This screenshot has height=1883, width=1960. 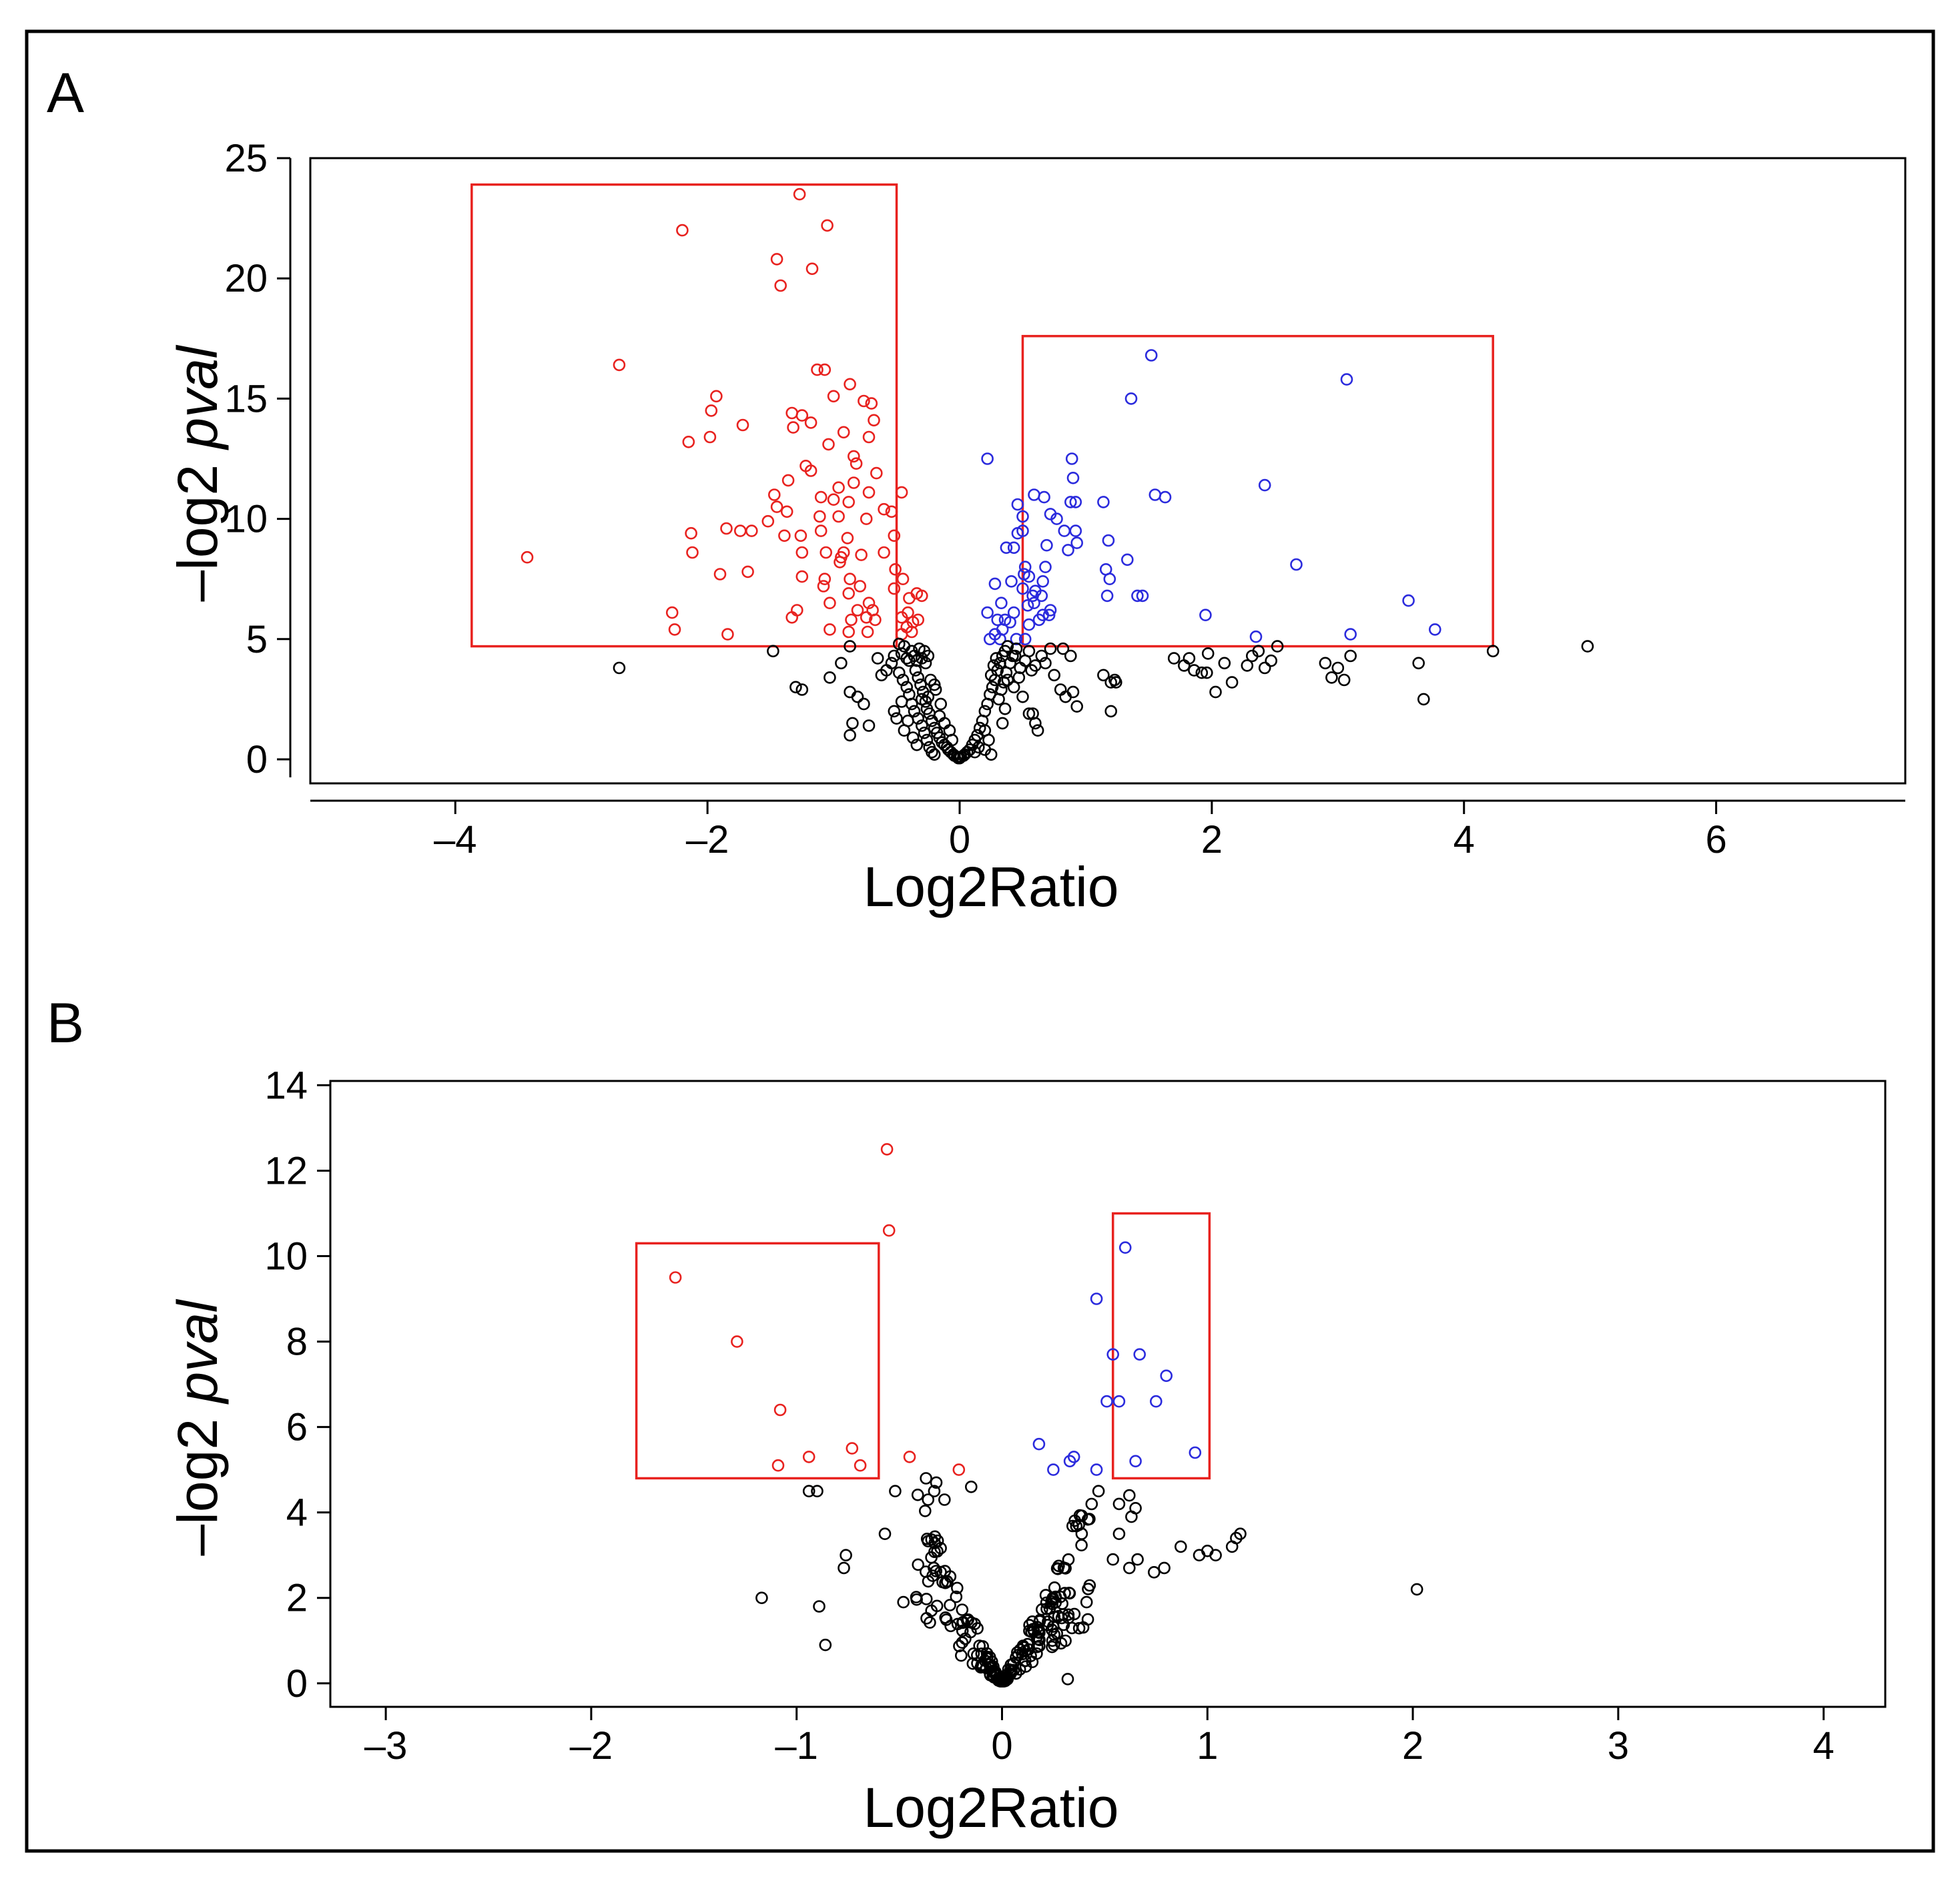 What do you see at coordinates (246, 519) in the screenshot?
I see `panel-a-y-tick-label: 10` at bounding box center [246, 519].